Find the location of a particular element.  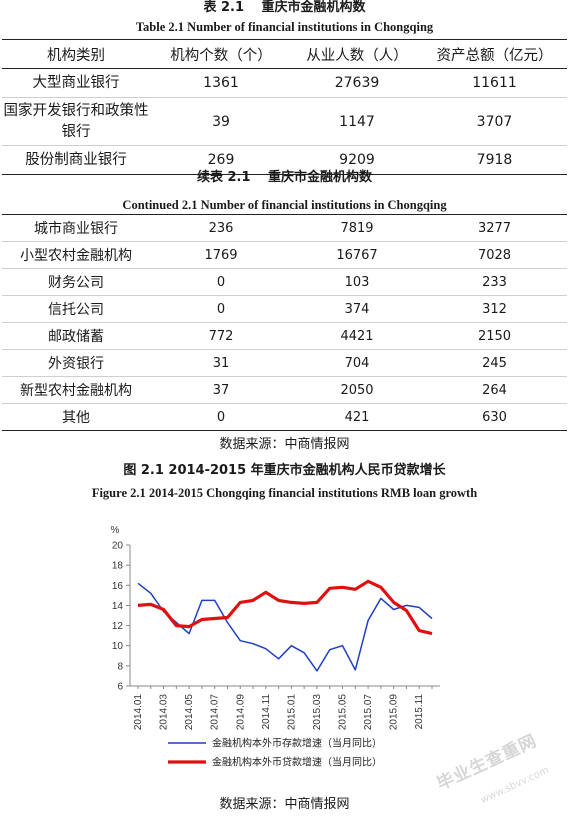

x-tick-label: 2014.07 is located at coordinates (215, 712).